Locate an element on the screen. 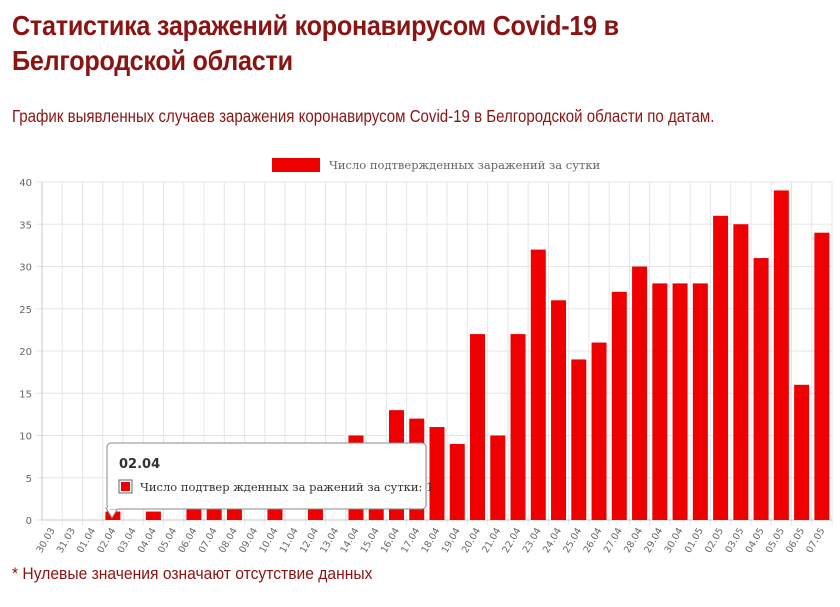 Image resolution: width=840 pixels, height=607 pixels. x-tick-label: 04.05 is located at coordinates (755, 540).